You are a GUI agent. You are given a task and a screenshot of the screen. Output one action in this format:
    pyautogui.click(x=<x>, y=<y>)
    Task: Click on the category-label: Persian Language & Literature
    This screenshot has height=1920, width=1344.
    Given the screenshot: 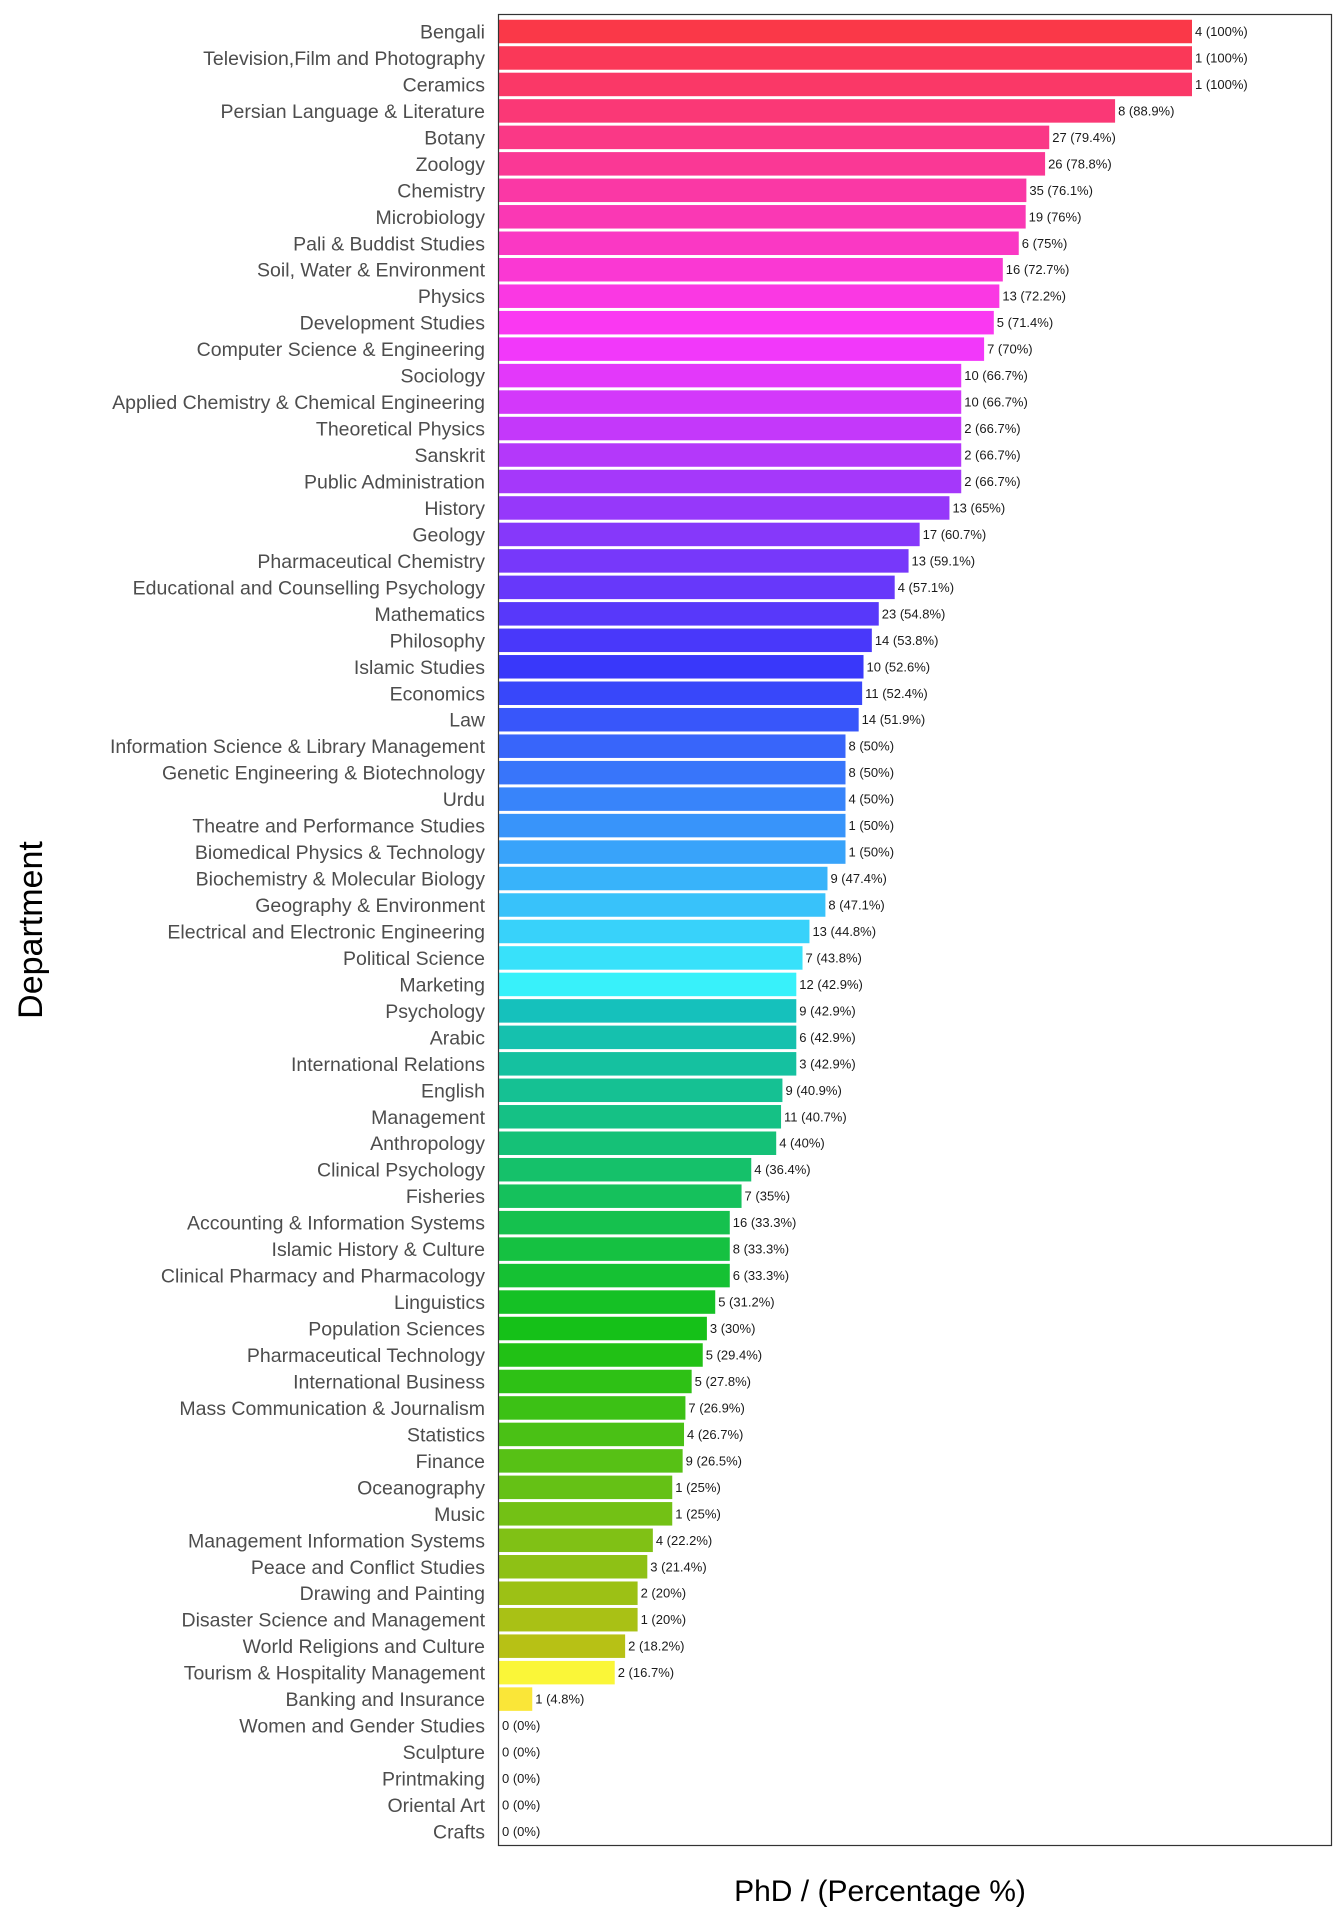 What is the action you would take?
    pyautogui.click(x=352, y=112)
    